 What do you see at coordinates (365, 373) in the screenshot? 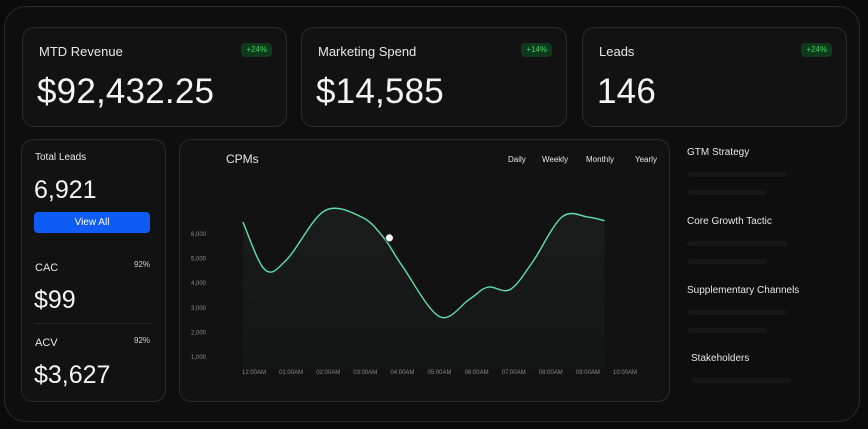
I see `x-tick-label: 03:00AM` at bounding box center [365, 373].